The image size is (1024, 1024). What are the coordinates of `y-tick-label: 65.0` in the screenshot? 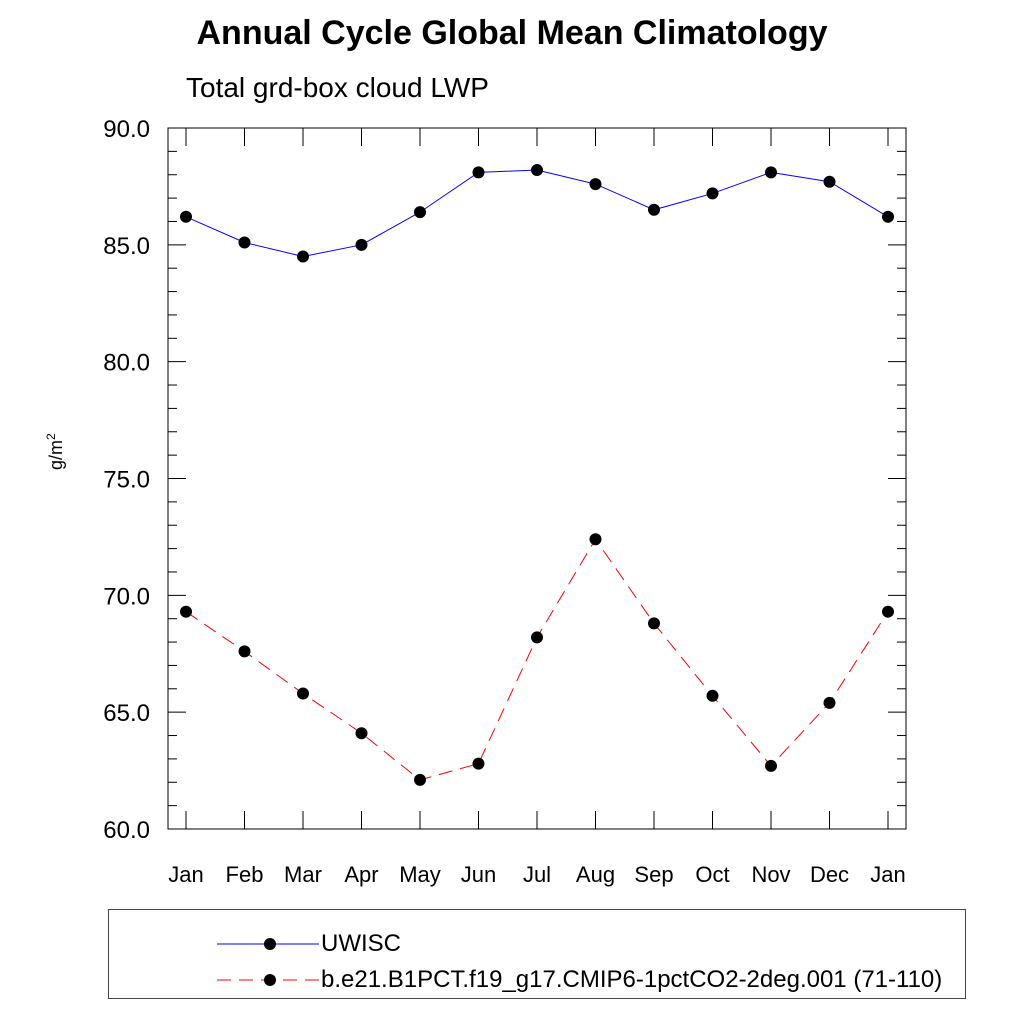 It's located at (126, 713).